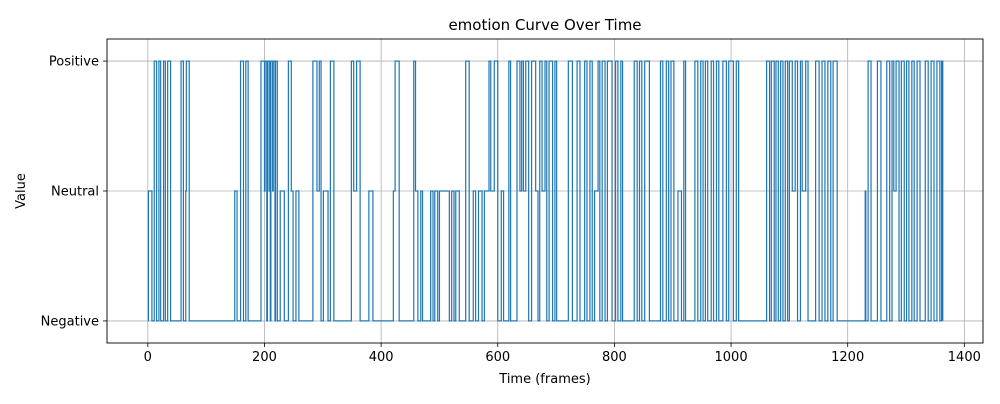 The height and width of the screenshot is (404, 1000). Describe the element at coordinates (544, 25) in the screenshot. I see `chart-title: emotion Curve Over Time` at that location.